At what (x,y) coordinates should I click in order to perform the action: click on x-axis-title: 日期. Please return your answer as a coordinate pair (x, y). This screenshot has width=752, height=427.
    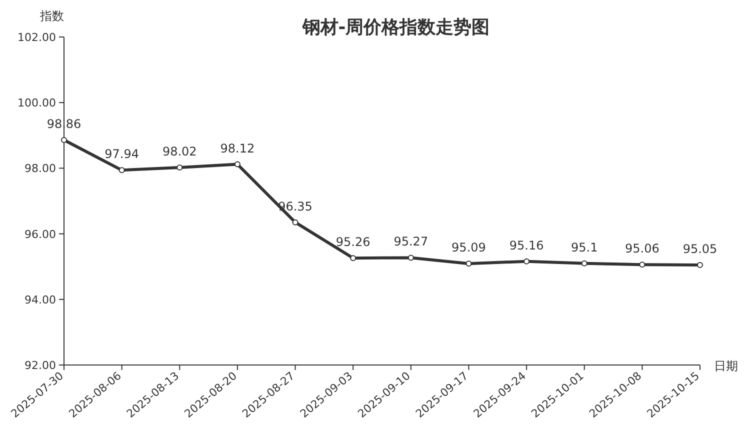
    Looking at the image, I should click on (726, 366).